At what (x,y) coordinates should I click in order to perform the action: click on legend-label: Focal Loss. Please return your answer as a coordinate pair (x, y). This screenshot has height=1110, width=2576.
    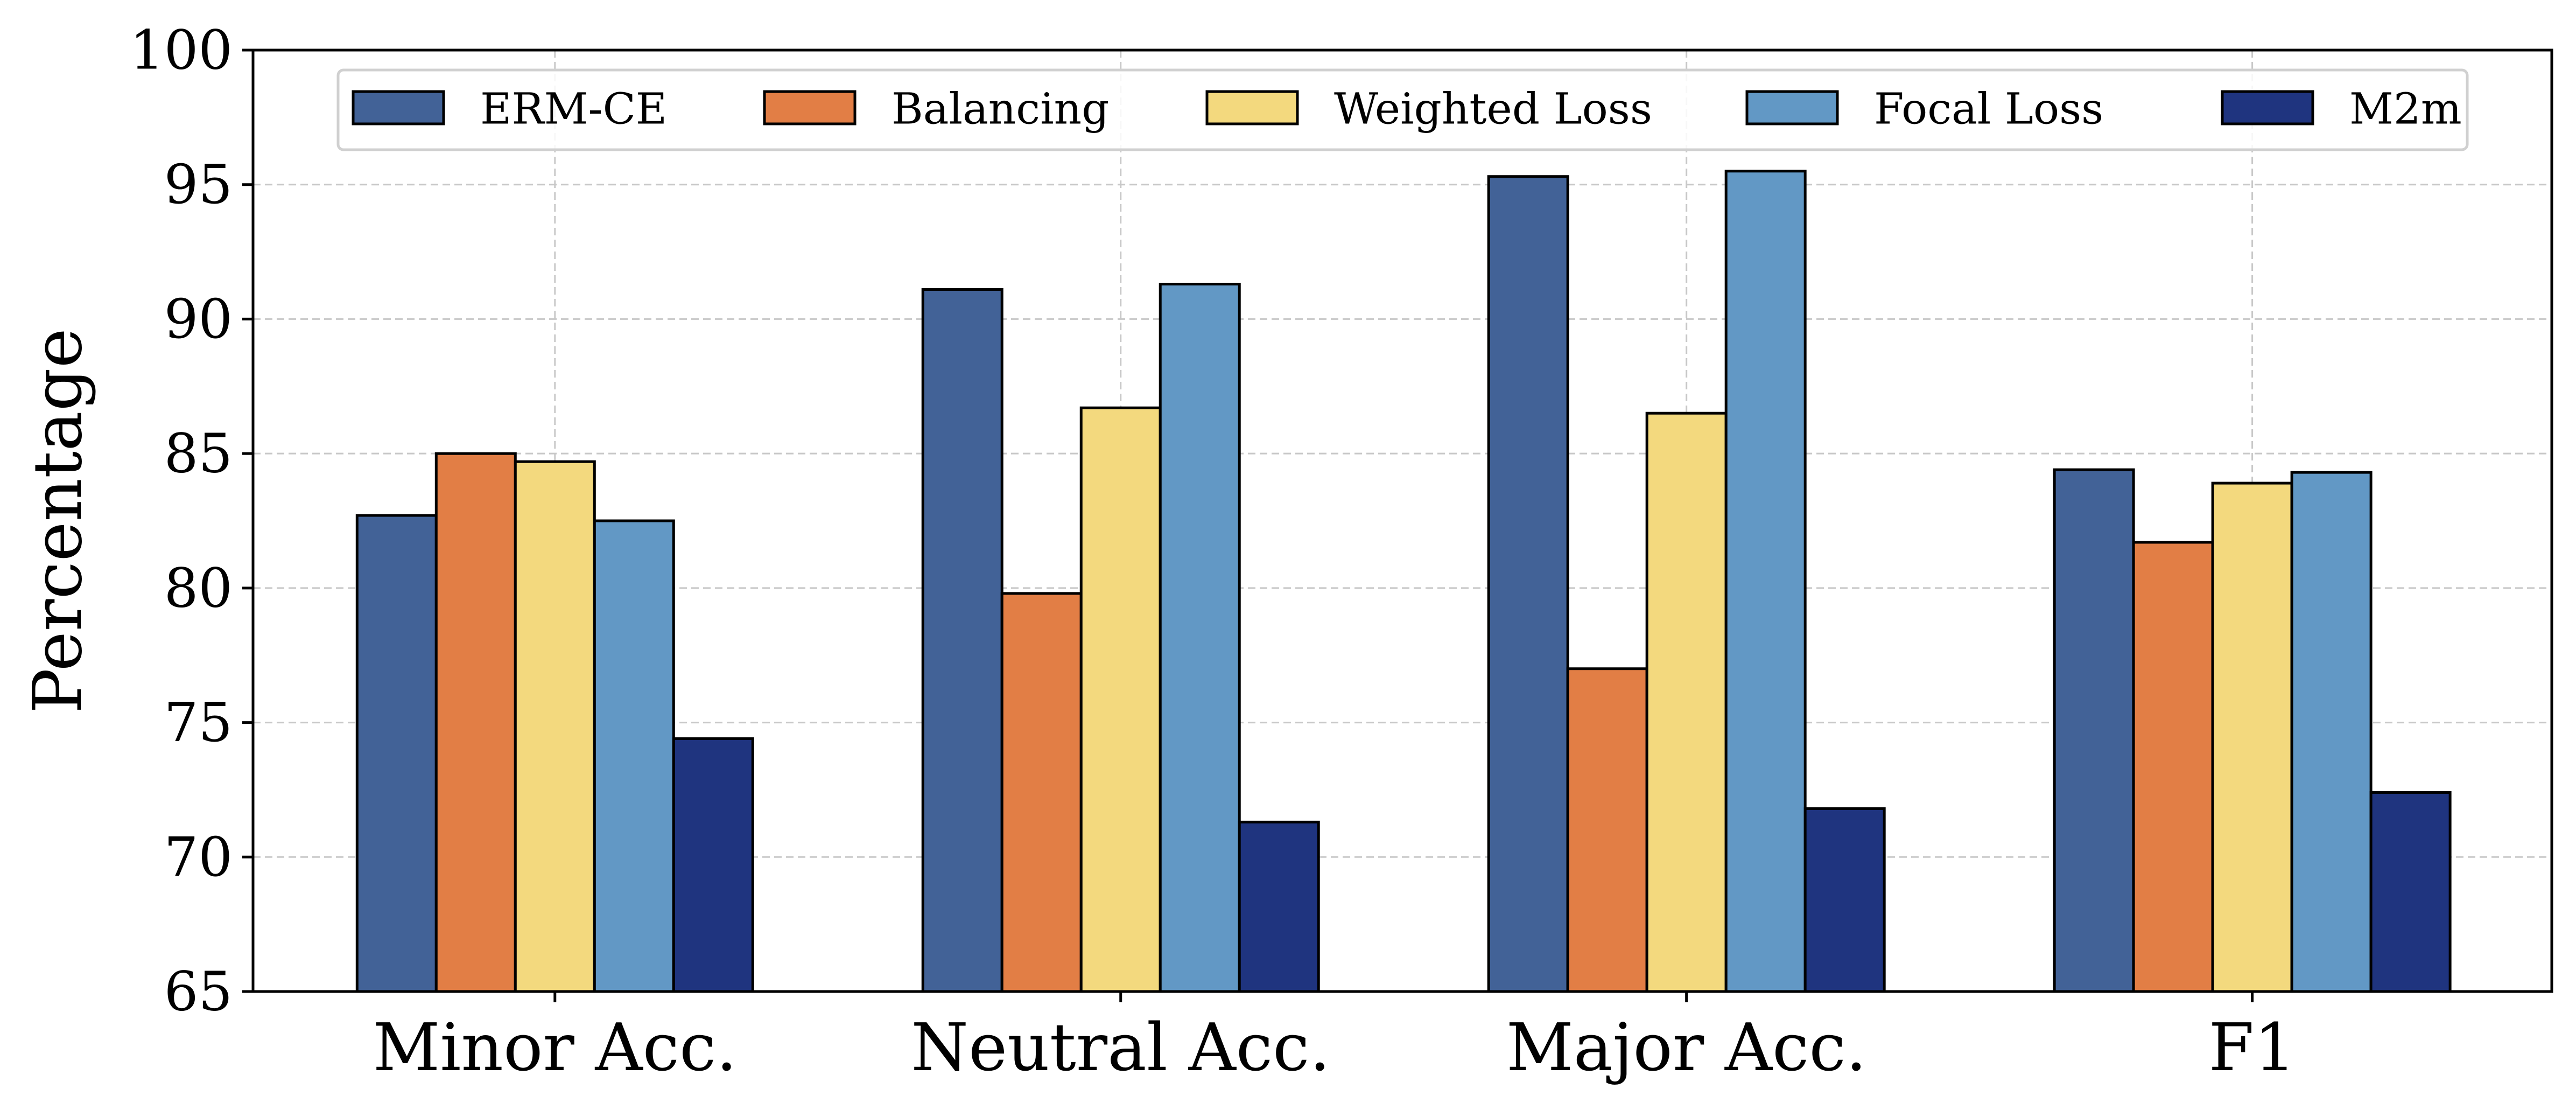
    Looking at the image, I should click on (1988, 109).